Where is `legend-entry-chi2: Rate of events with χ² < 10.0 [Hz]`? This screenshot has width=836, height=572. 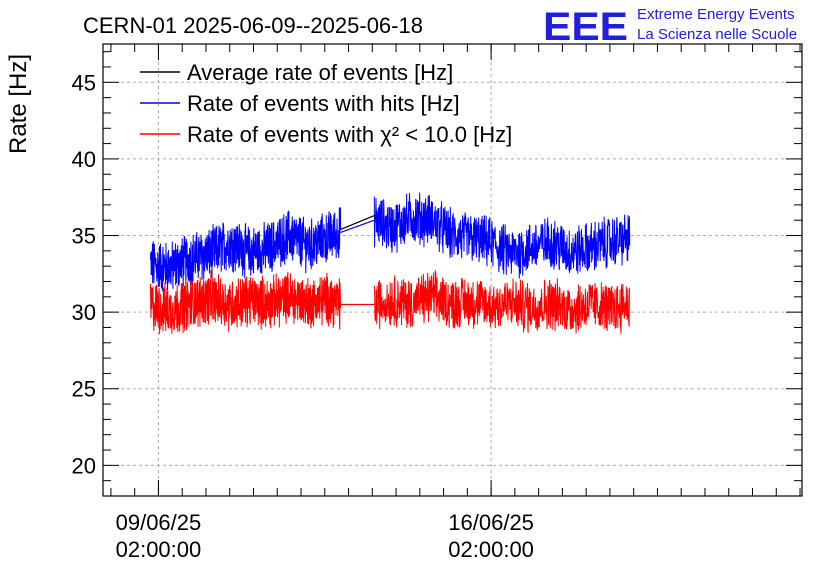
legend-entry-chi2: Rate of events with χ² < 10.0 [Hz] is located at coordinates (326, 134).